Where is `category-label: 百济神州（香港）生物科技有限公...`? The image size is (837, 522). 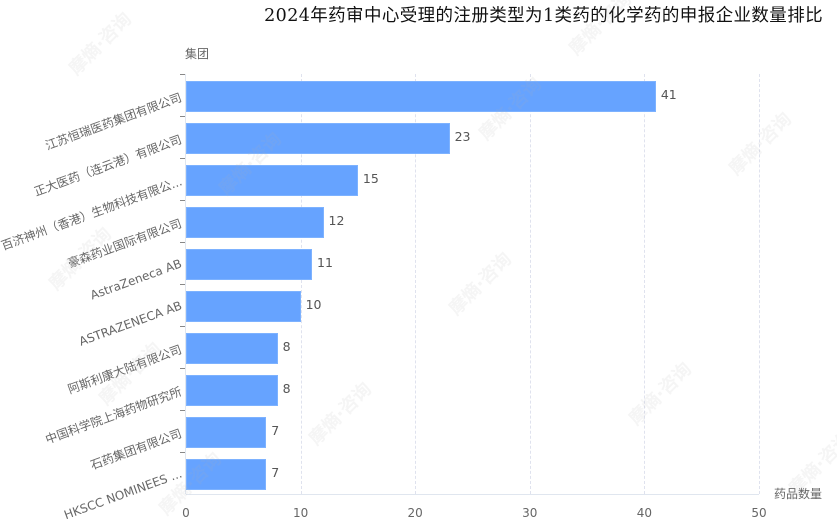
category-label: 百济神州（香港）生物科技有限公... is located at coordinates (92, 214).